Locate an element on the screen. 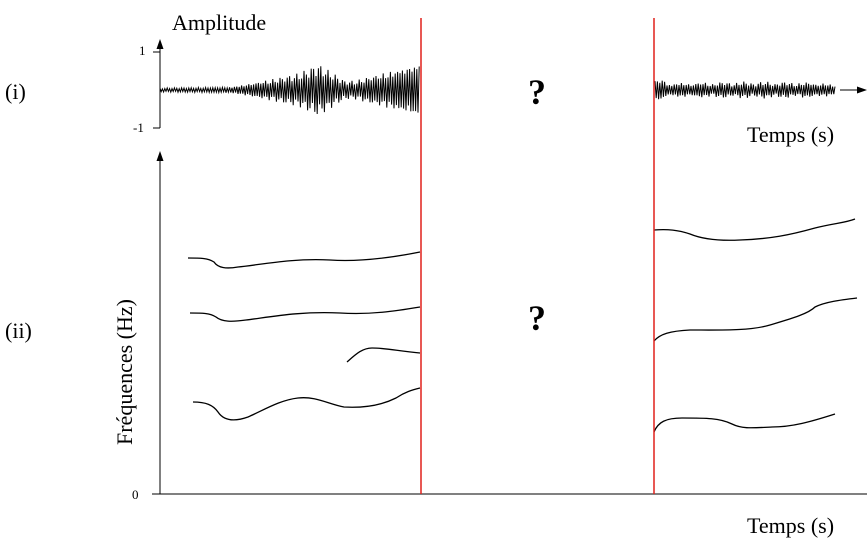 This screenshot has height=538, width=867. time-axis-top-label: Temps (s) is located at coordinates (790, 134).